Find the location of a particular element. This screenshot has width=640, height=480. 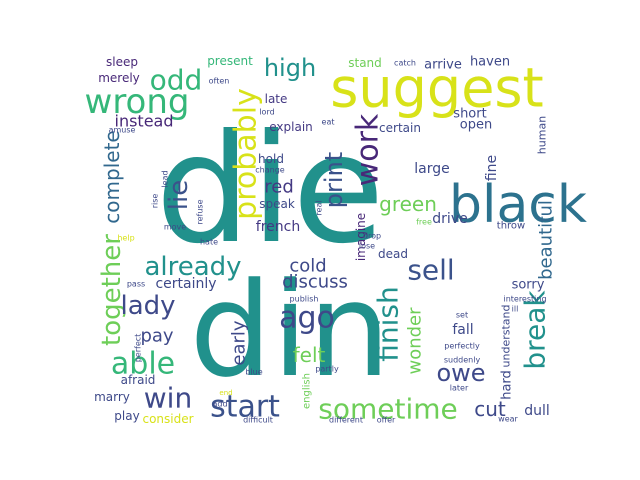

word-die: die is located at coordinates (269, 190).